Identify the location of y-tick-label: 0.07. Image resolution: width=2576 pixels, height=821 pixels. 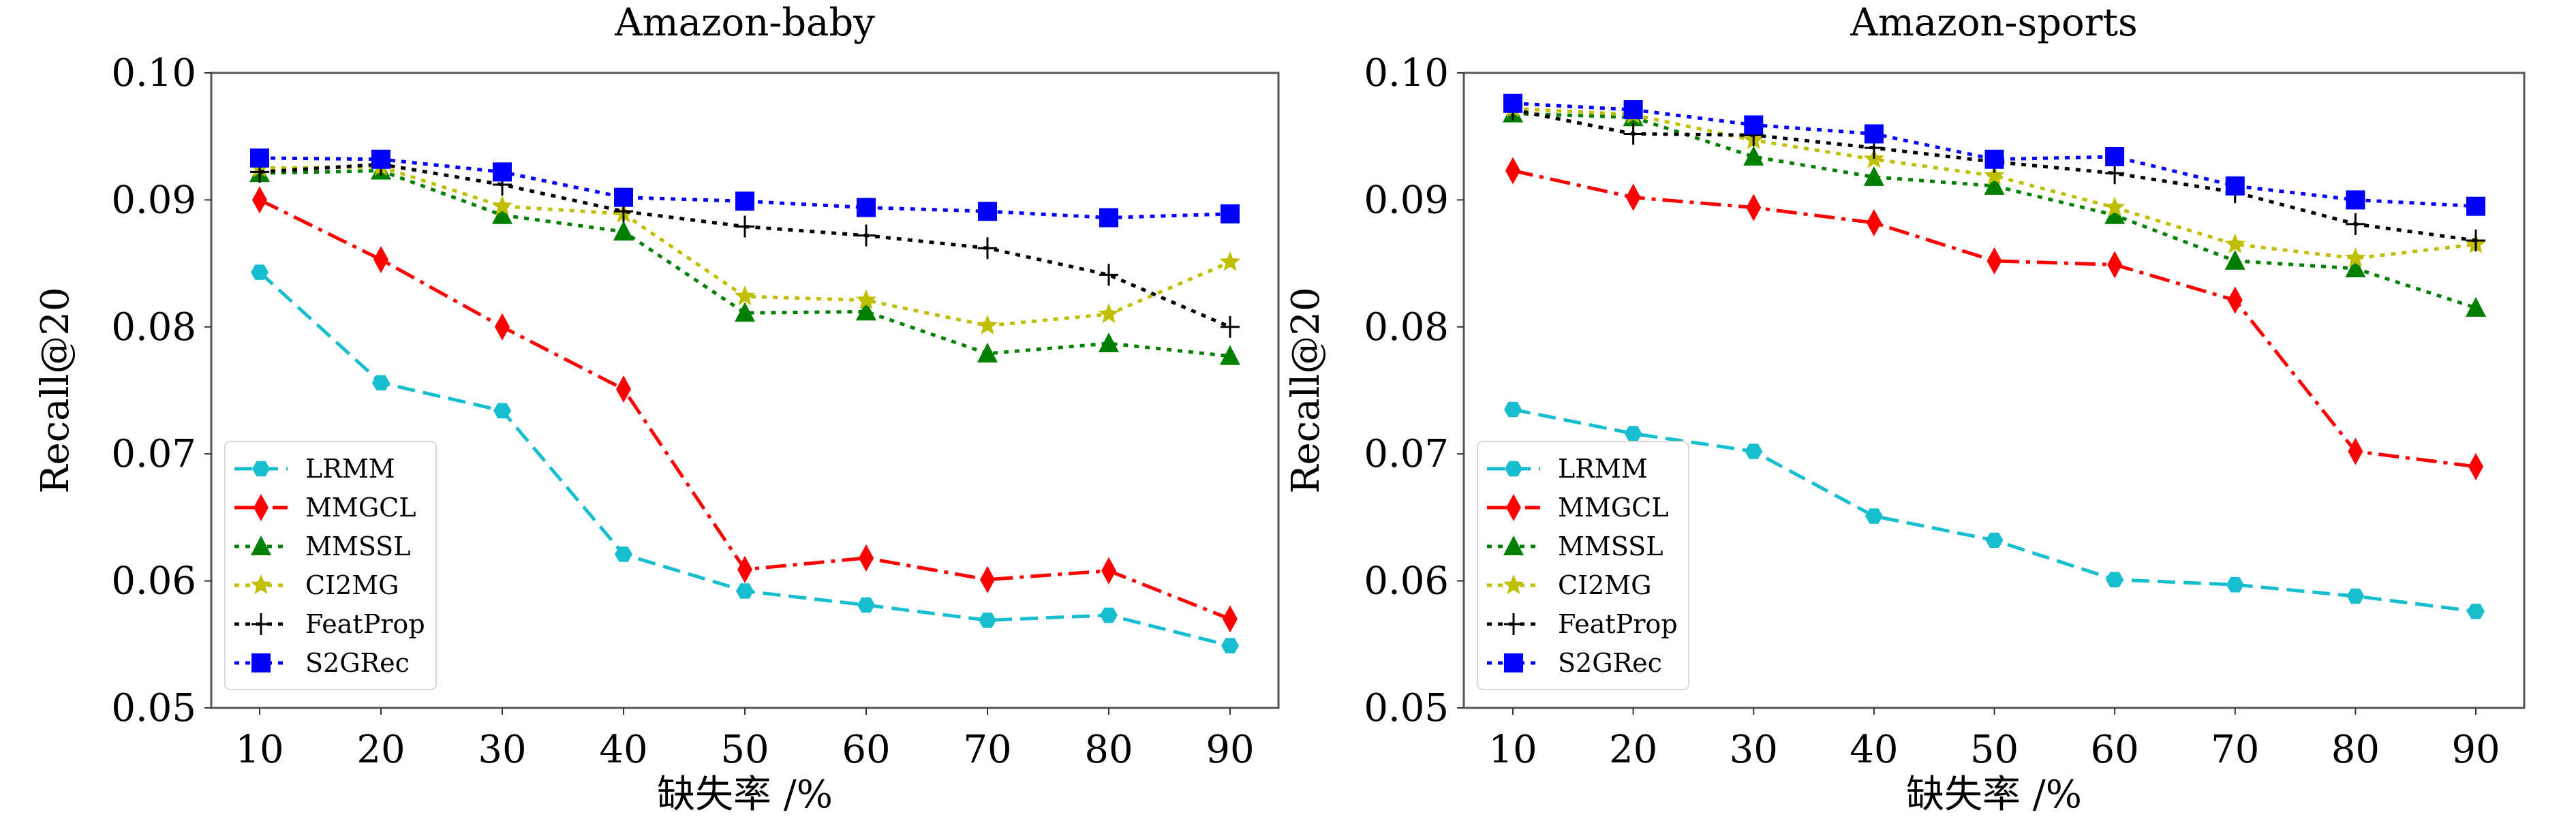
(1406, 454).